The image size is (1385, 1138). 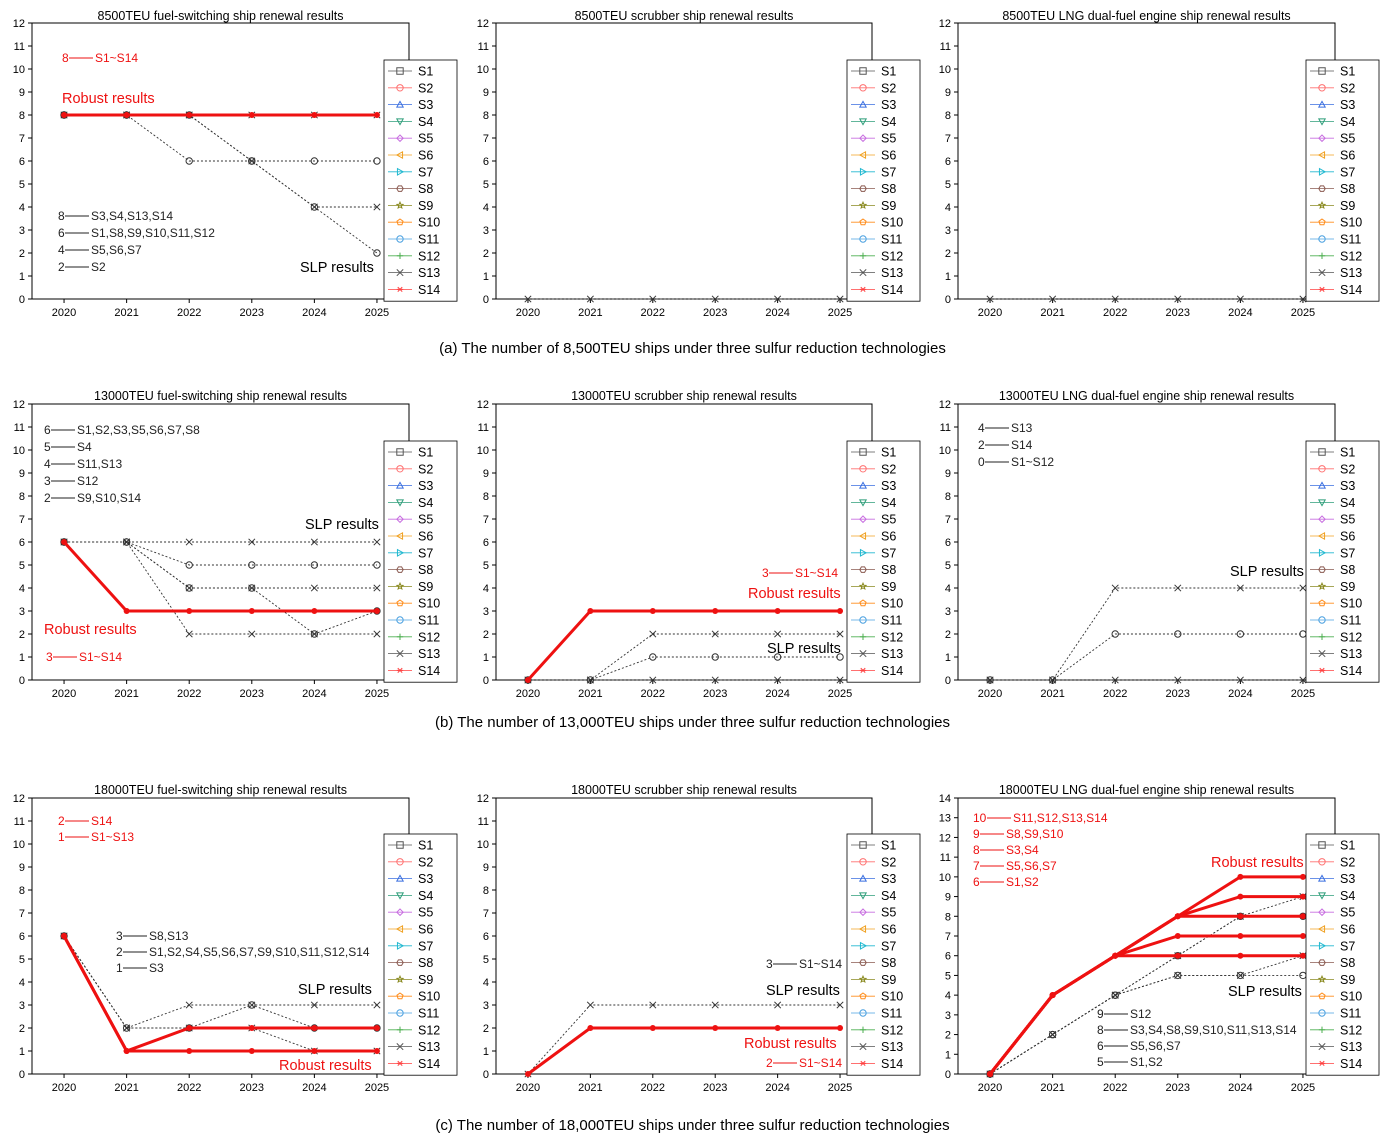 I want to click on black-note-num: 6, so click(x=61, y=233).